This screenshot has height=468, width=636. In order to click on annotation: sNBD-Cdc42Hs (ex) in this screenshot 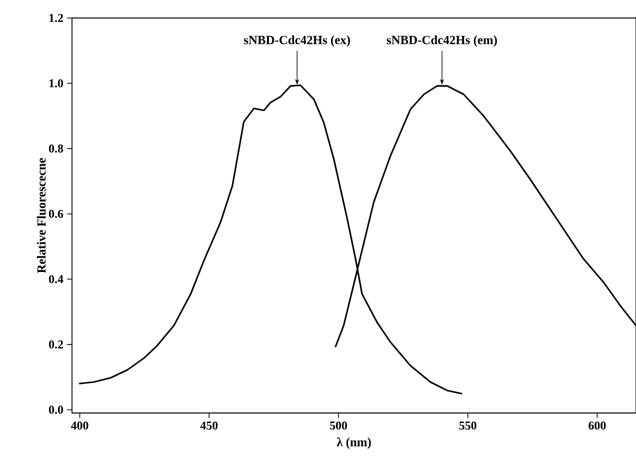, I will do `click(297, 41)`.